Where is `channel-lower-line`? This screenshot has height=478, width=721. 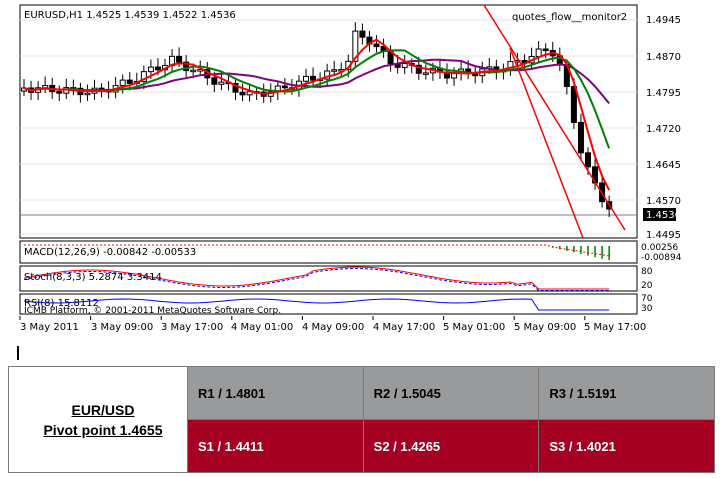
channel-lower-line is located at coordinates (546, 143).